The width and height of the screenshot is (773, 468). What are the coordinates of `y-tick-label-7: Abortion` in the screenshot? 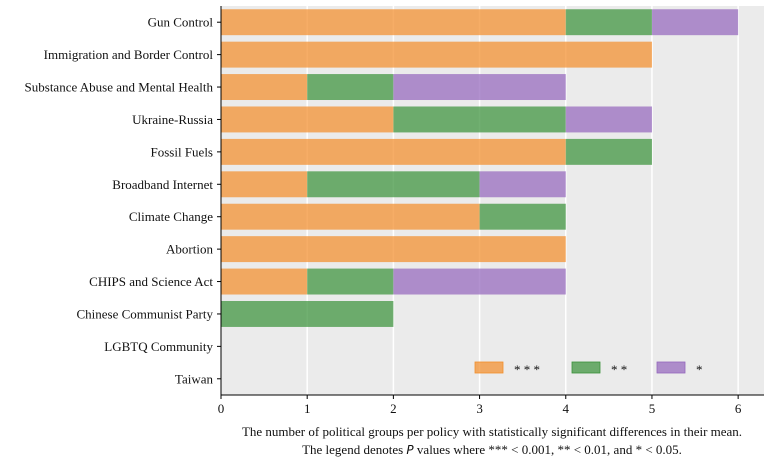 It's located at (189, 249).